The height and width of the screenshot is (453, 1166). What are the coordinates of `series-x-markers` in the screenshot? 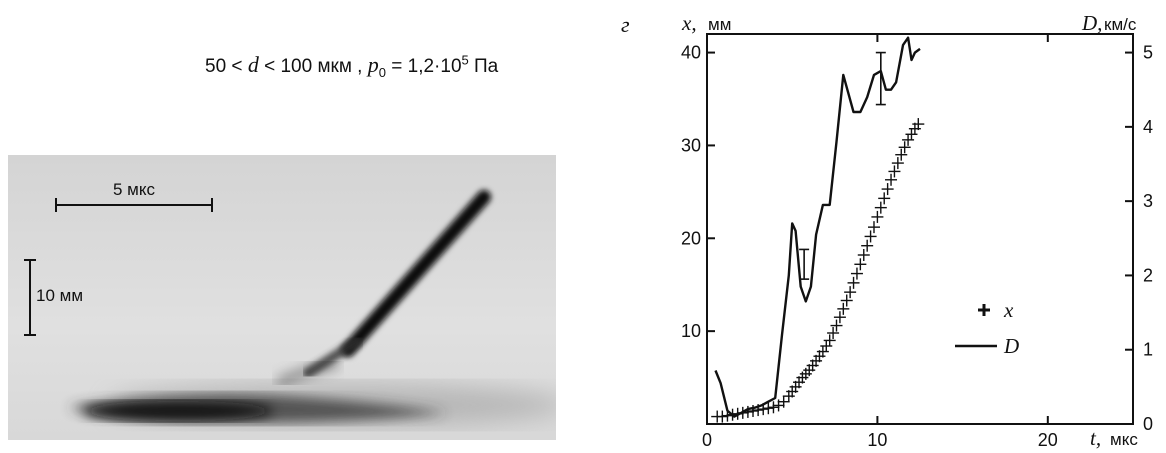 It's located at (818, 270).